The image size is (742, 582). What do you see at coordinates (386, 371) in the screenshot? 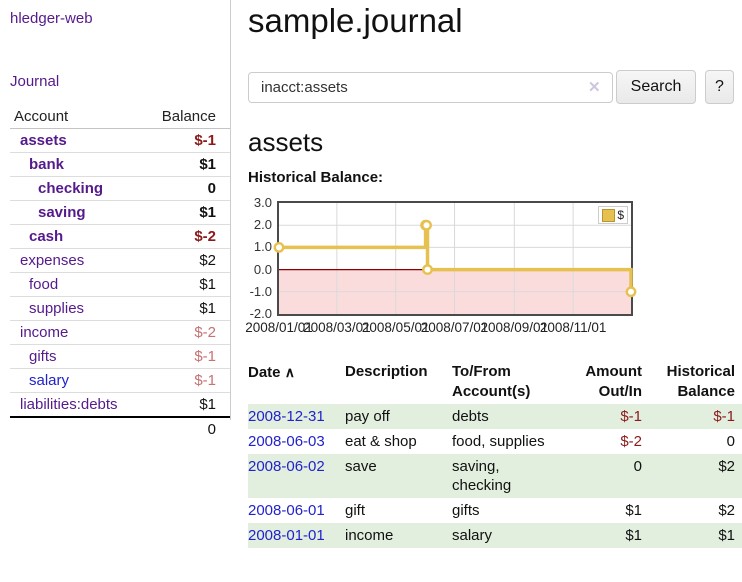
I see `register-header-description: Description` at bounding box center [386, 371].